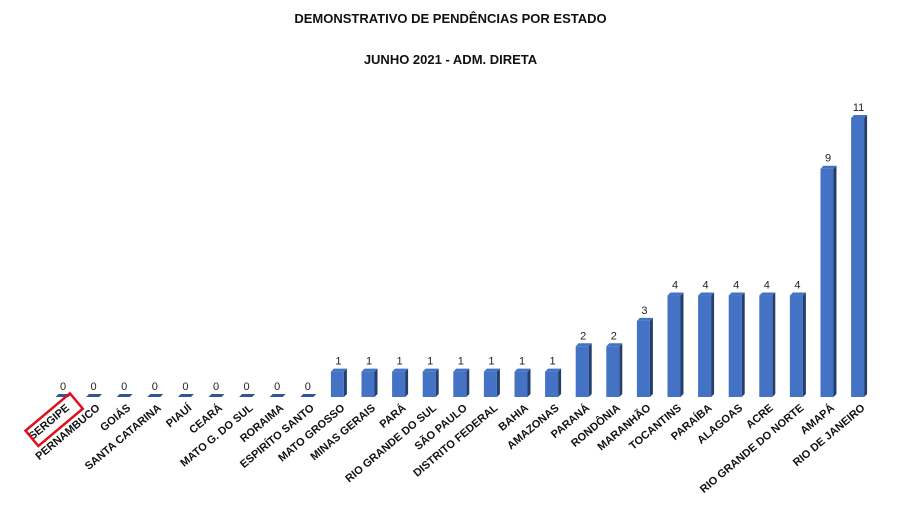 The width and height of the screenshot is (901, 520). Describe the element at coordinates (450, 18) in the screenshot. I see `chart-title: DEMONSTRATIVO DE PENDÊNCIAS POR ESTADO` at that location.